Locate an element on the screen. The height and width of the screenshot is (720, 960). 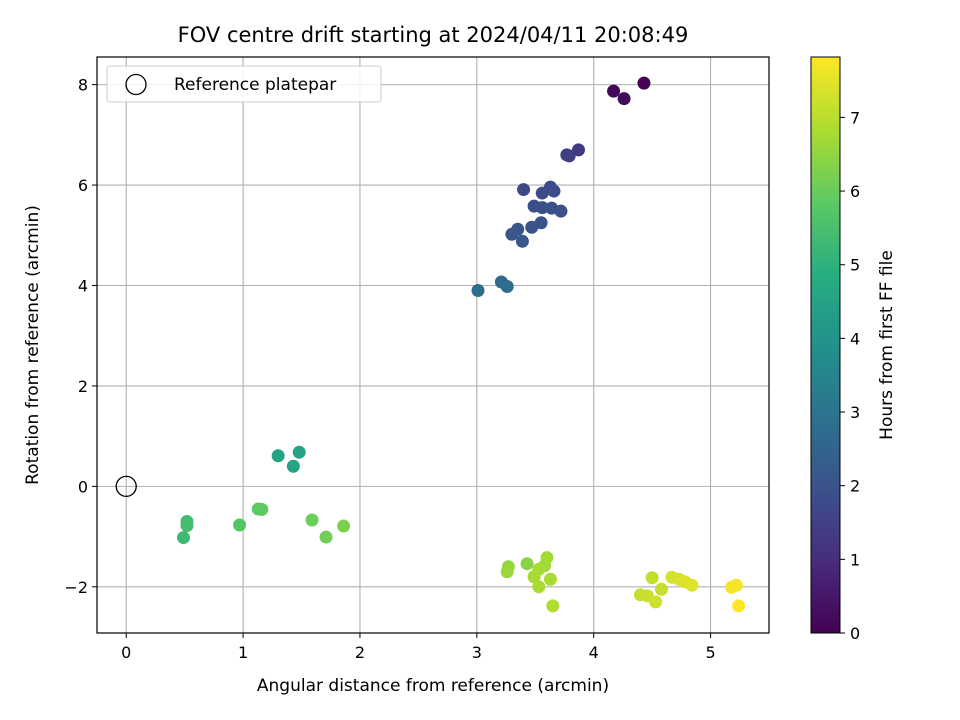
x-axis-ticks: 0 1 2 3 4 5 is located at coordinates (418, 647).